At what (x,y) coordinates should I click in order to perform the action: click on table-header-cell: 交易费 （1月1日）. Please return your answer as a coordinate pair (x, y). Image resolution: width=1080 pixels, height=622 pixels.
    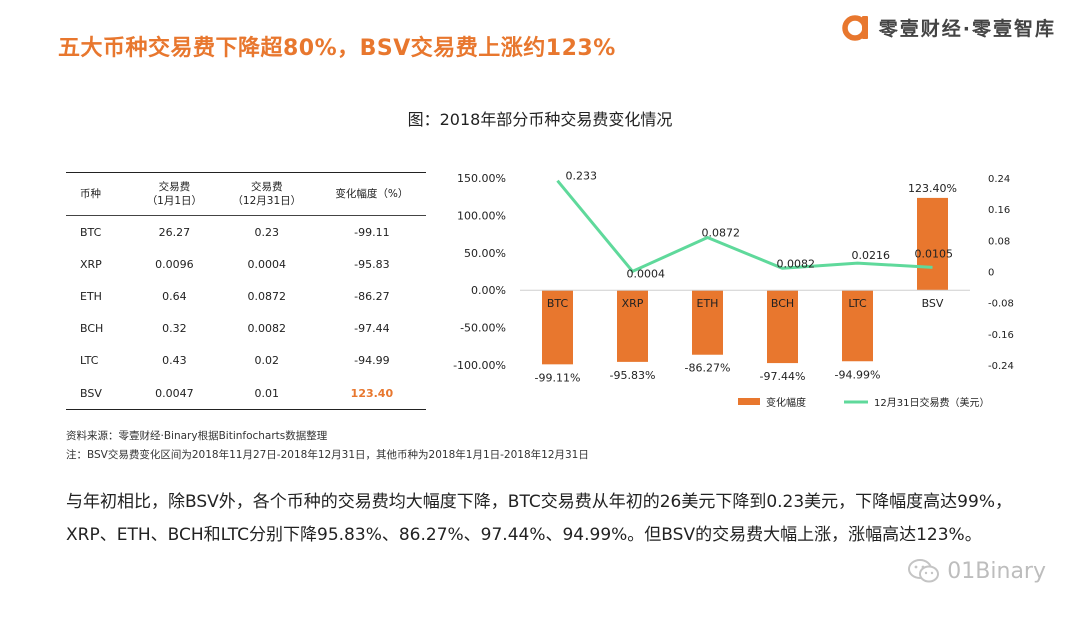
    Looking at the image, I should click on (174, 194).